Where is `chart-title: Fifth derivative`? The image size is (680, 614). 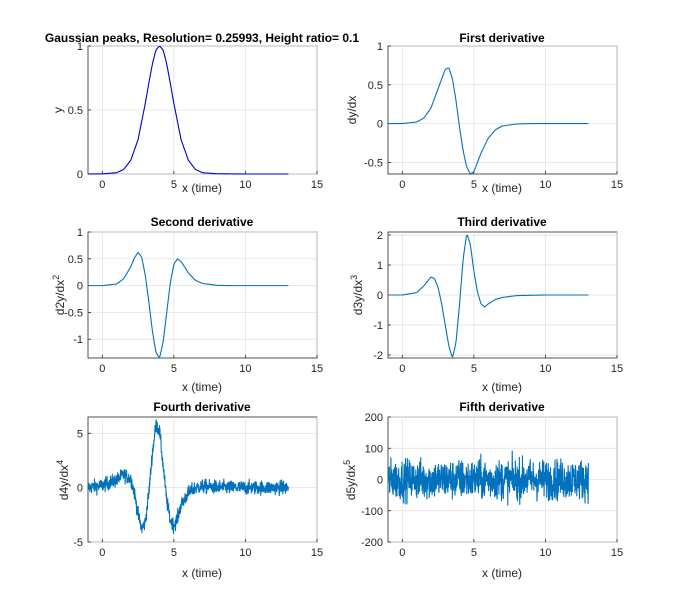
chart-title: Fifth derivative is located at coordinates (502, 407).